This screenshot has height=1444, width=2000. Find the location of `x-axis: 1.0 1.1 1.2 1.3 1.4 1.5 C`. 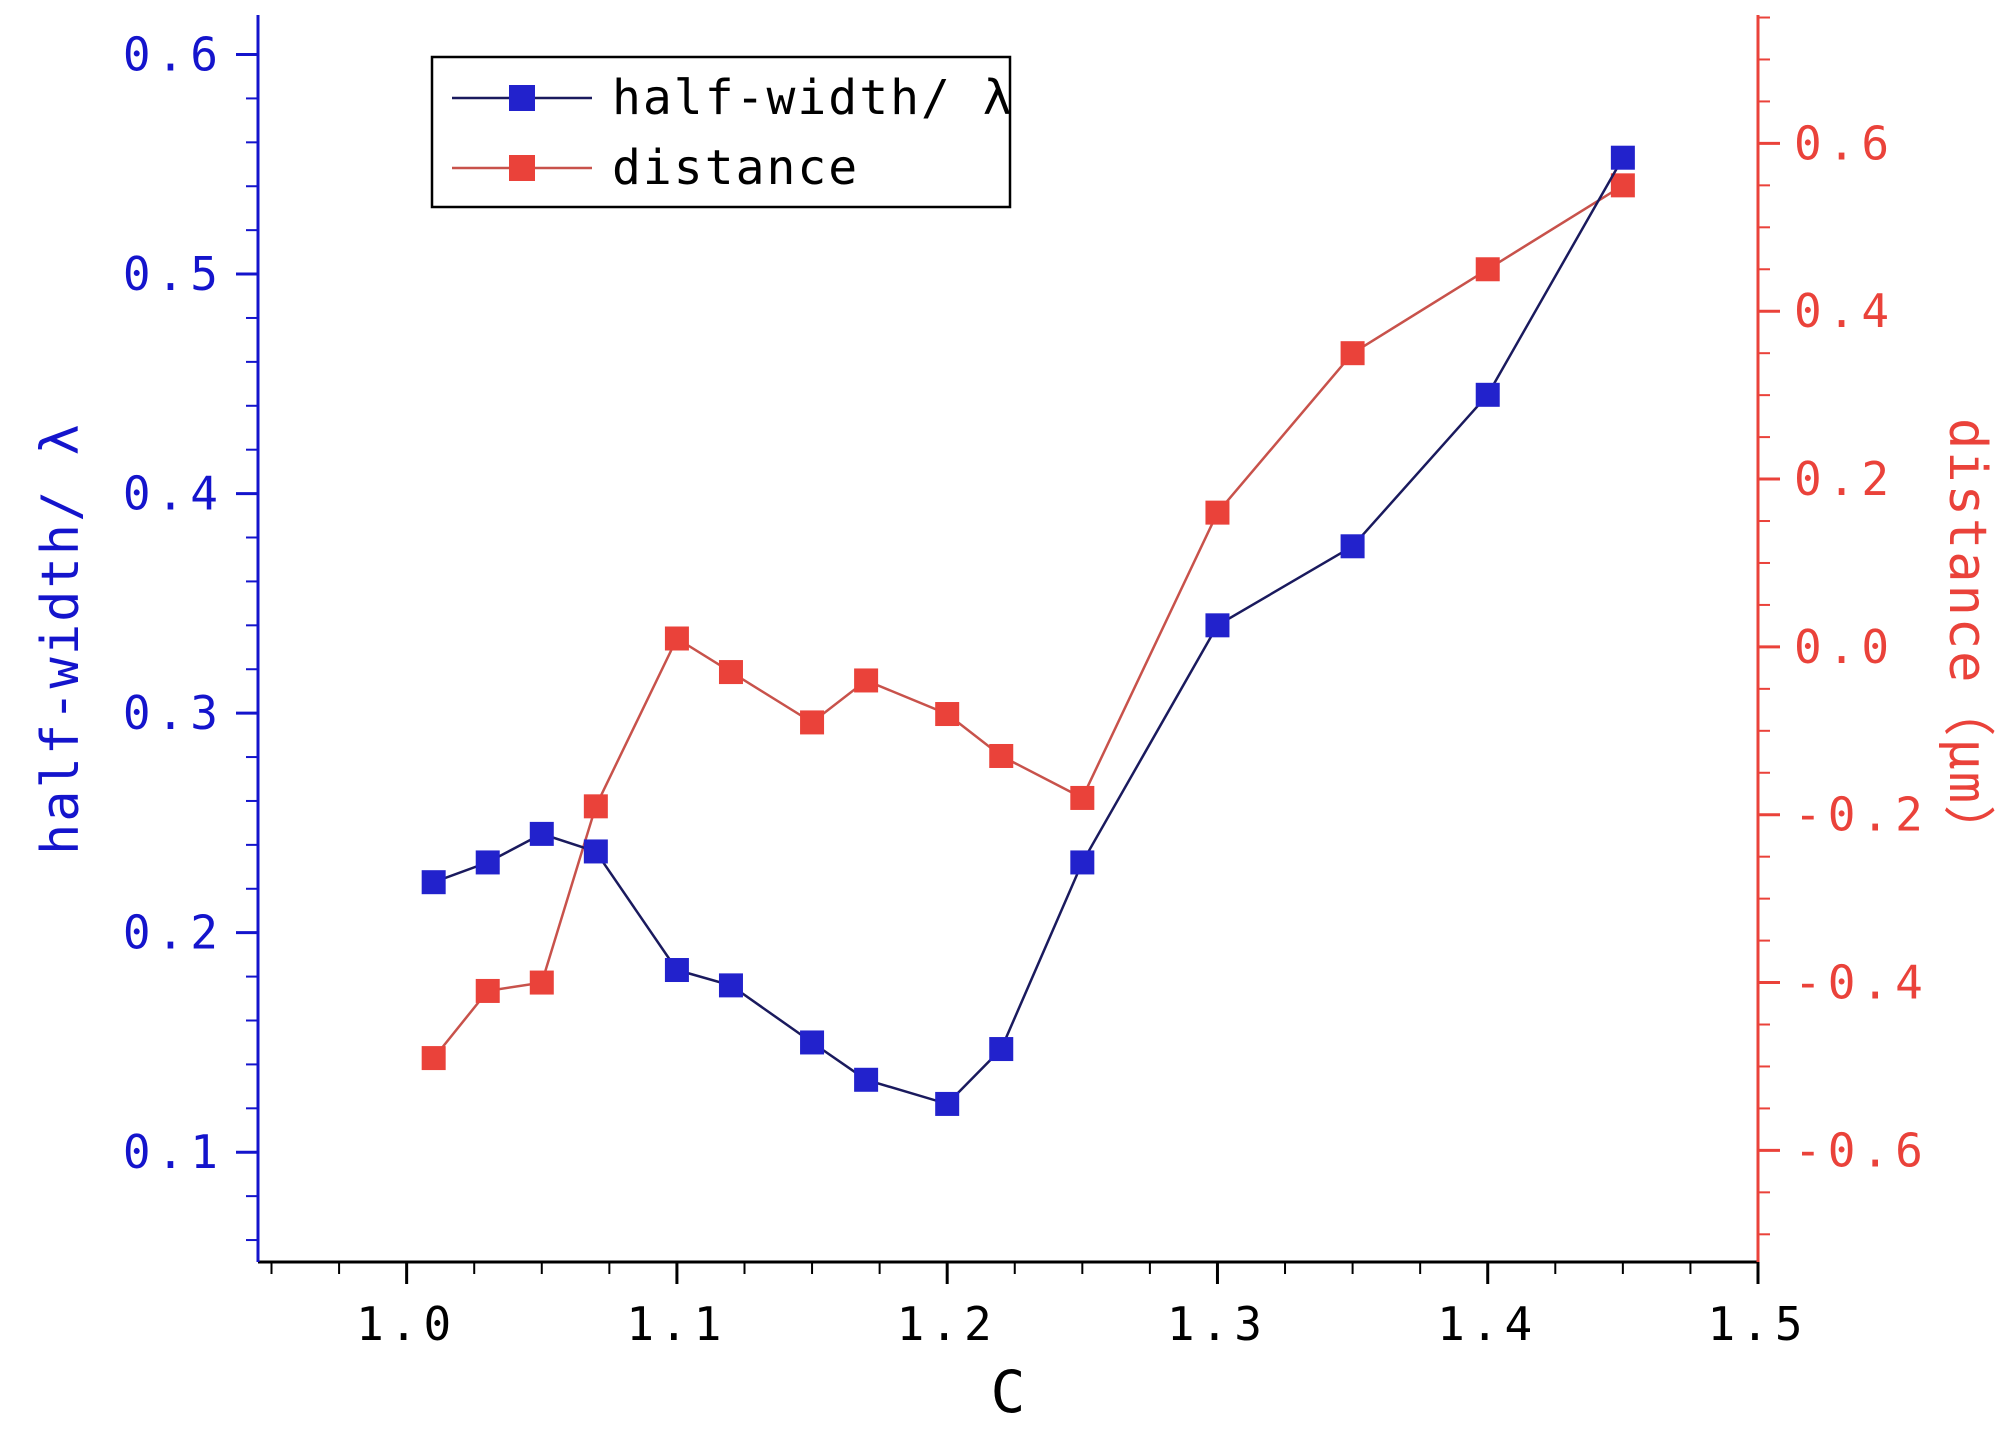

x-axis: 1.0 1.1 1.2 1.3 1.4 1.5 C is located at coordinates (1033, 1343).